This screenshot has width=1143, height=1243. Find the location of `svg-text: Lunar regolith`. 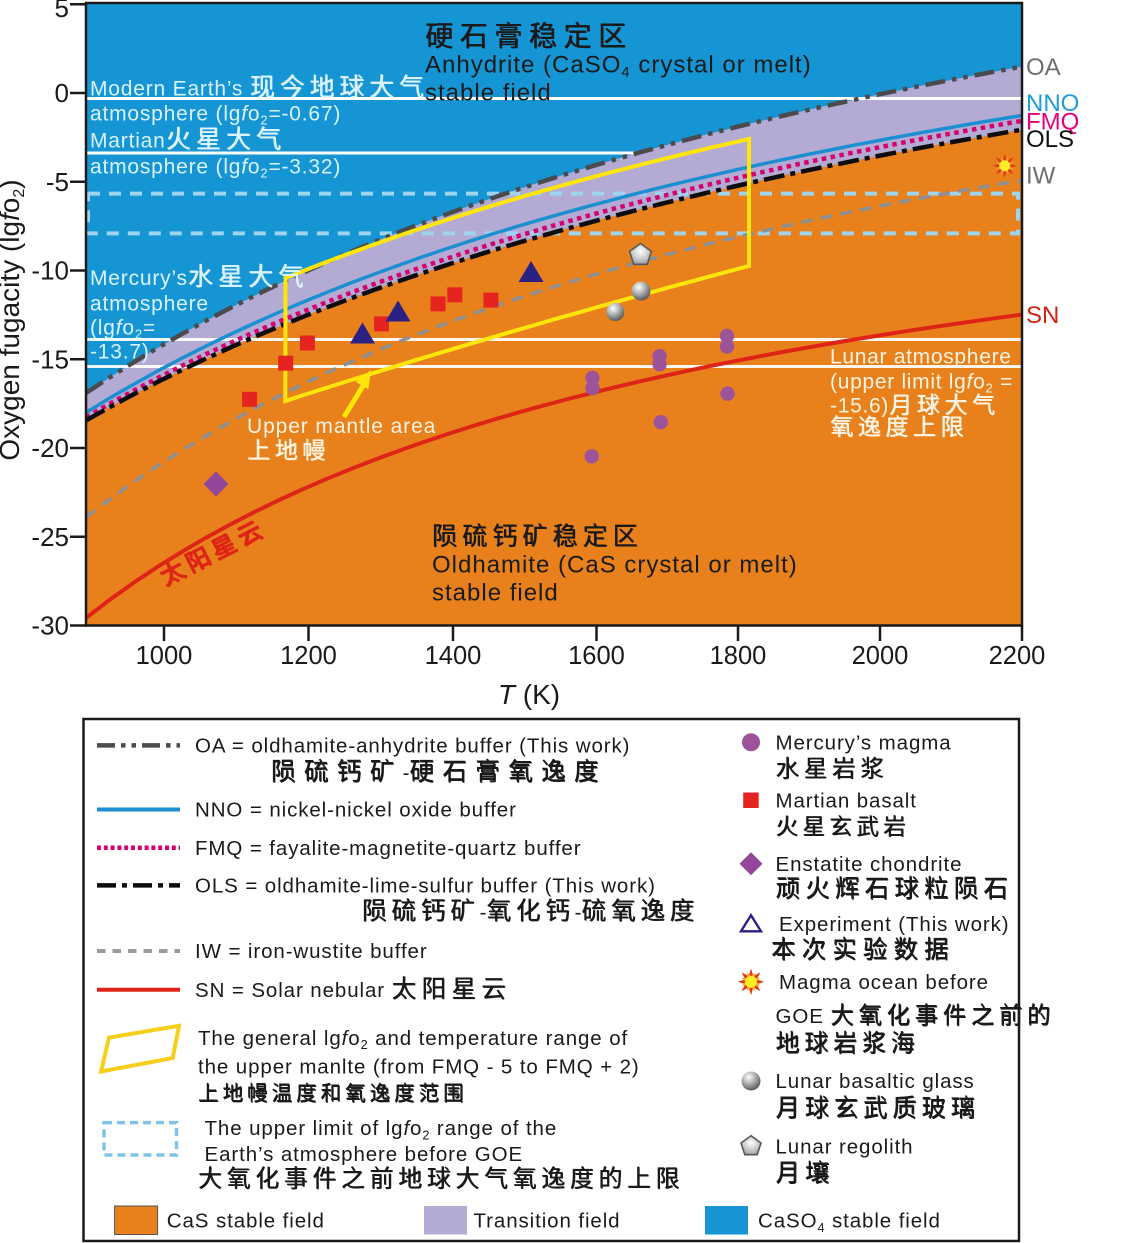

svg-text: Lunar regolith is located at coordinates (845, 1146).